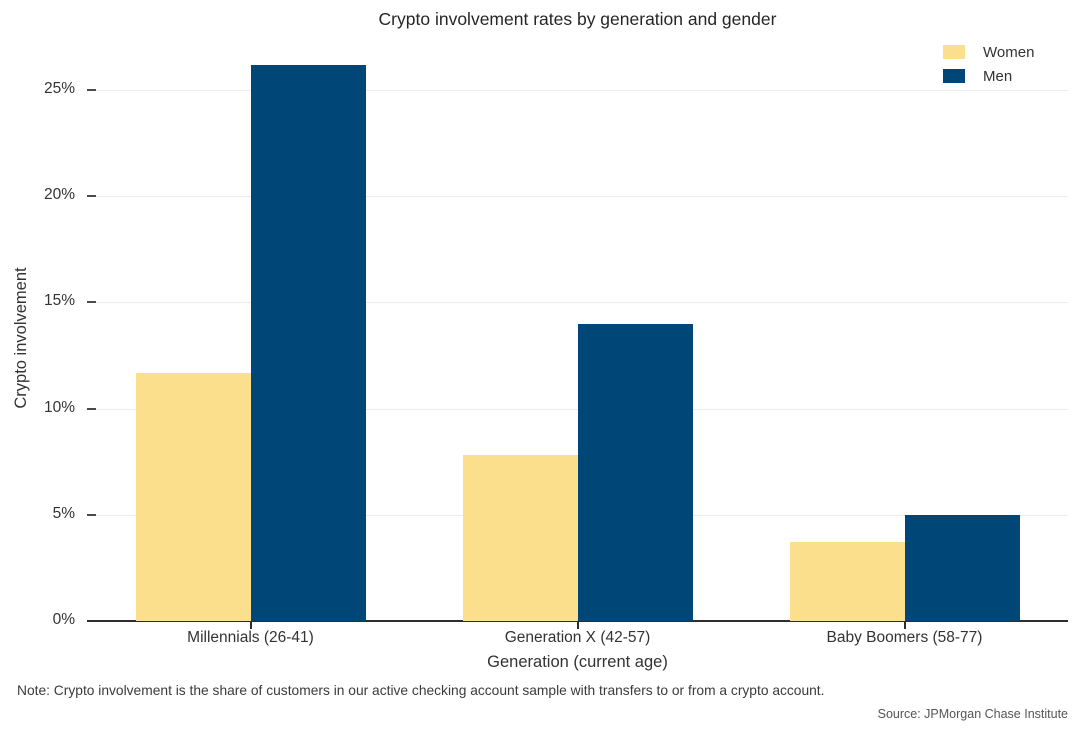  Describe the element at coordinates (904, 637) in the screenshot. I see `x-category-label: Baby Boomers (58-77)` at that location.